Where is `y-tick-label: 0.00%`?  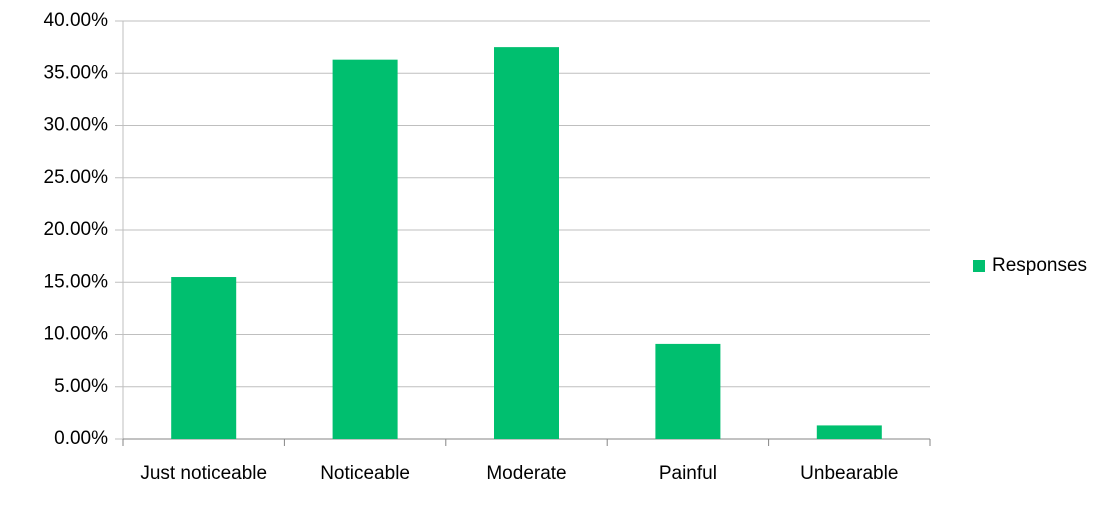 y-tick-label: 0.00% is located at coordinates (81, 438).